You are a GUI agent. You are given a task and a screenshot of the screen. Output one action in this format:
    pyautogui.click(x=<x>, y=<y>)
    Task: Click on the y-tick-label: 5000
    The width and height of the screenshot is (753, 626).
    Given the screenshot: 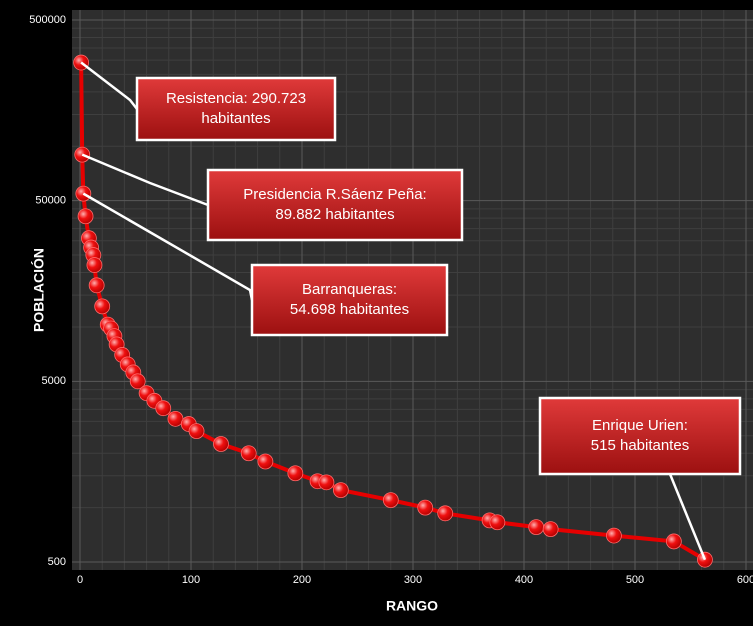 What is the action you would take?
    pyautogui.click(x=54, y=381)
    